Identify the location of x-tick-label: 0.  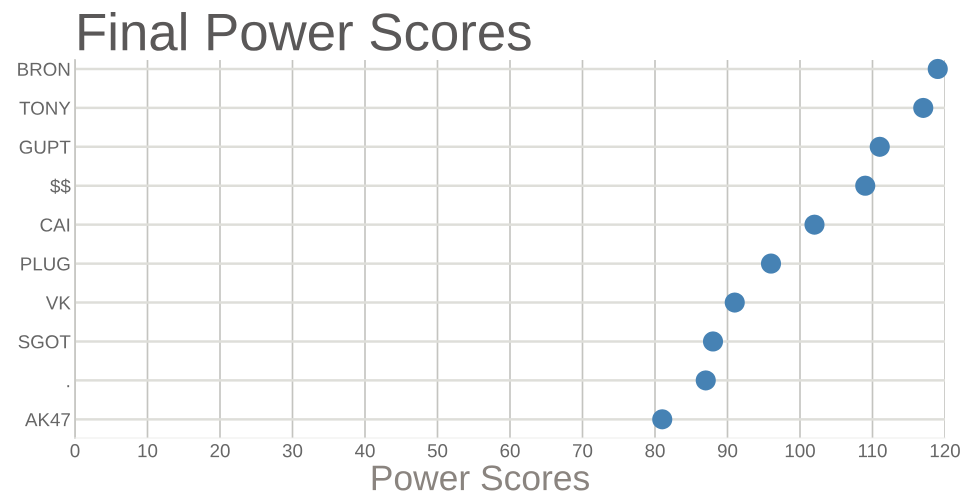
(75, 451).